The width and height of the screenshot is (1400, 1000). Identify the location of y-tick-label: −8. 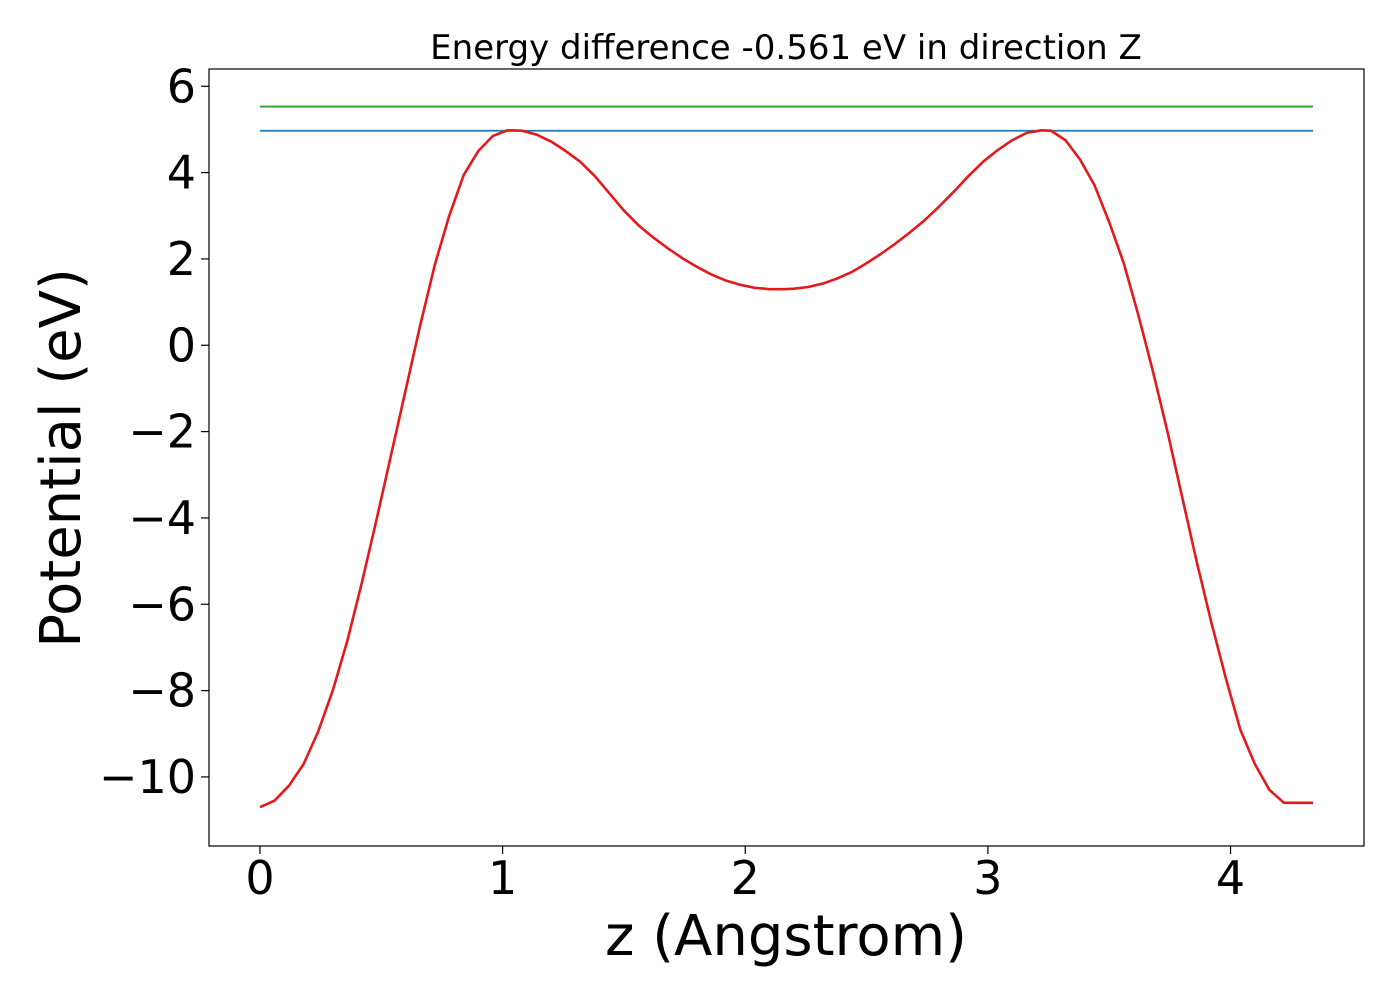
(162, 691).